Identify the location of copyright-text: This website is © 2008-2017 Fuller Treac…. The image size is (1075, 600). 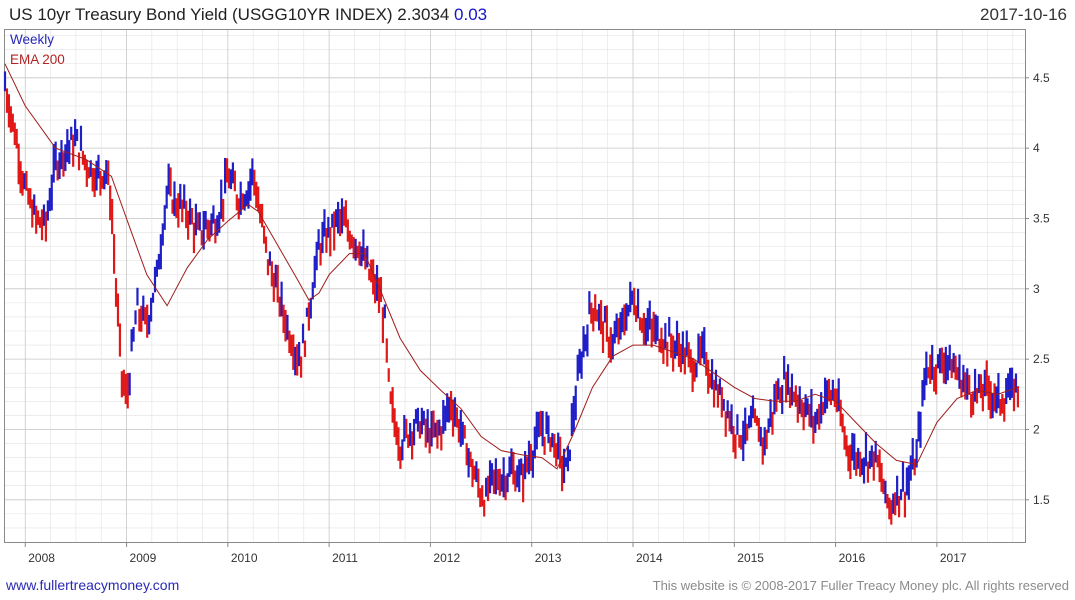
(860, 585).